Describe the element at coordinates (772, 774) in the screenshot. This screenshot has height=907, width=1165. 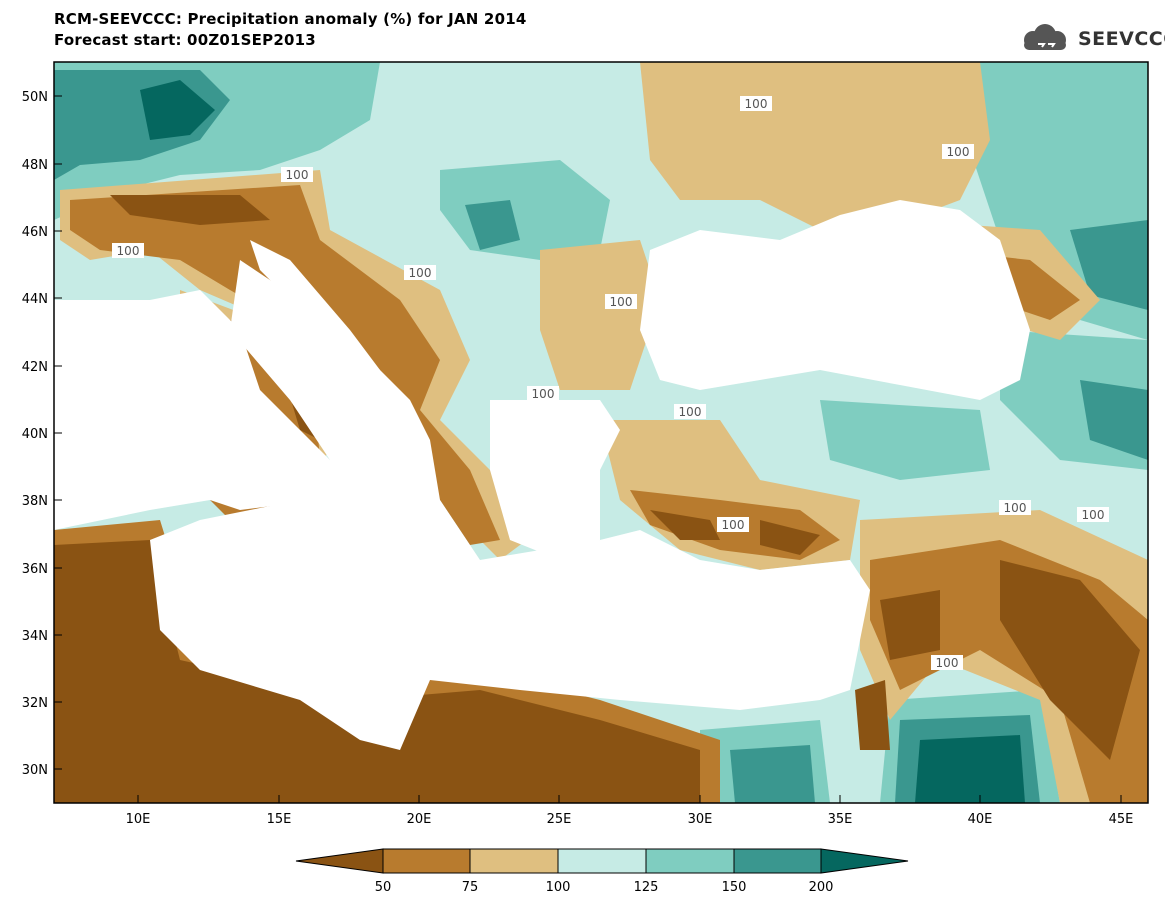
I see `very-wet-region-sinai` at that location.